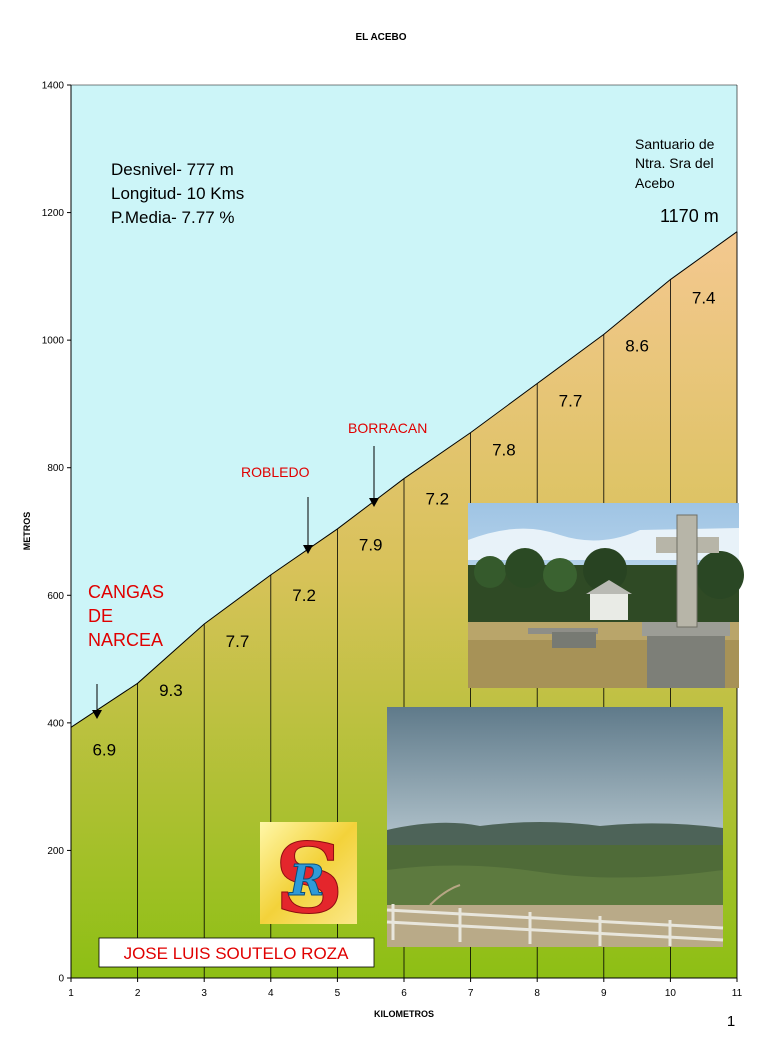  Describe the element at coordinates (504, 450) in the screenshot. I see `segment-gradient-label: 7.8` at that location.